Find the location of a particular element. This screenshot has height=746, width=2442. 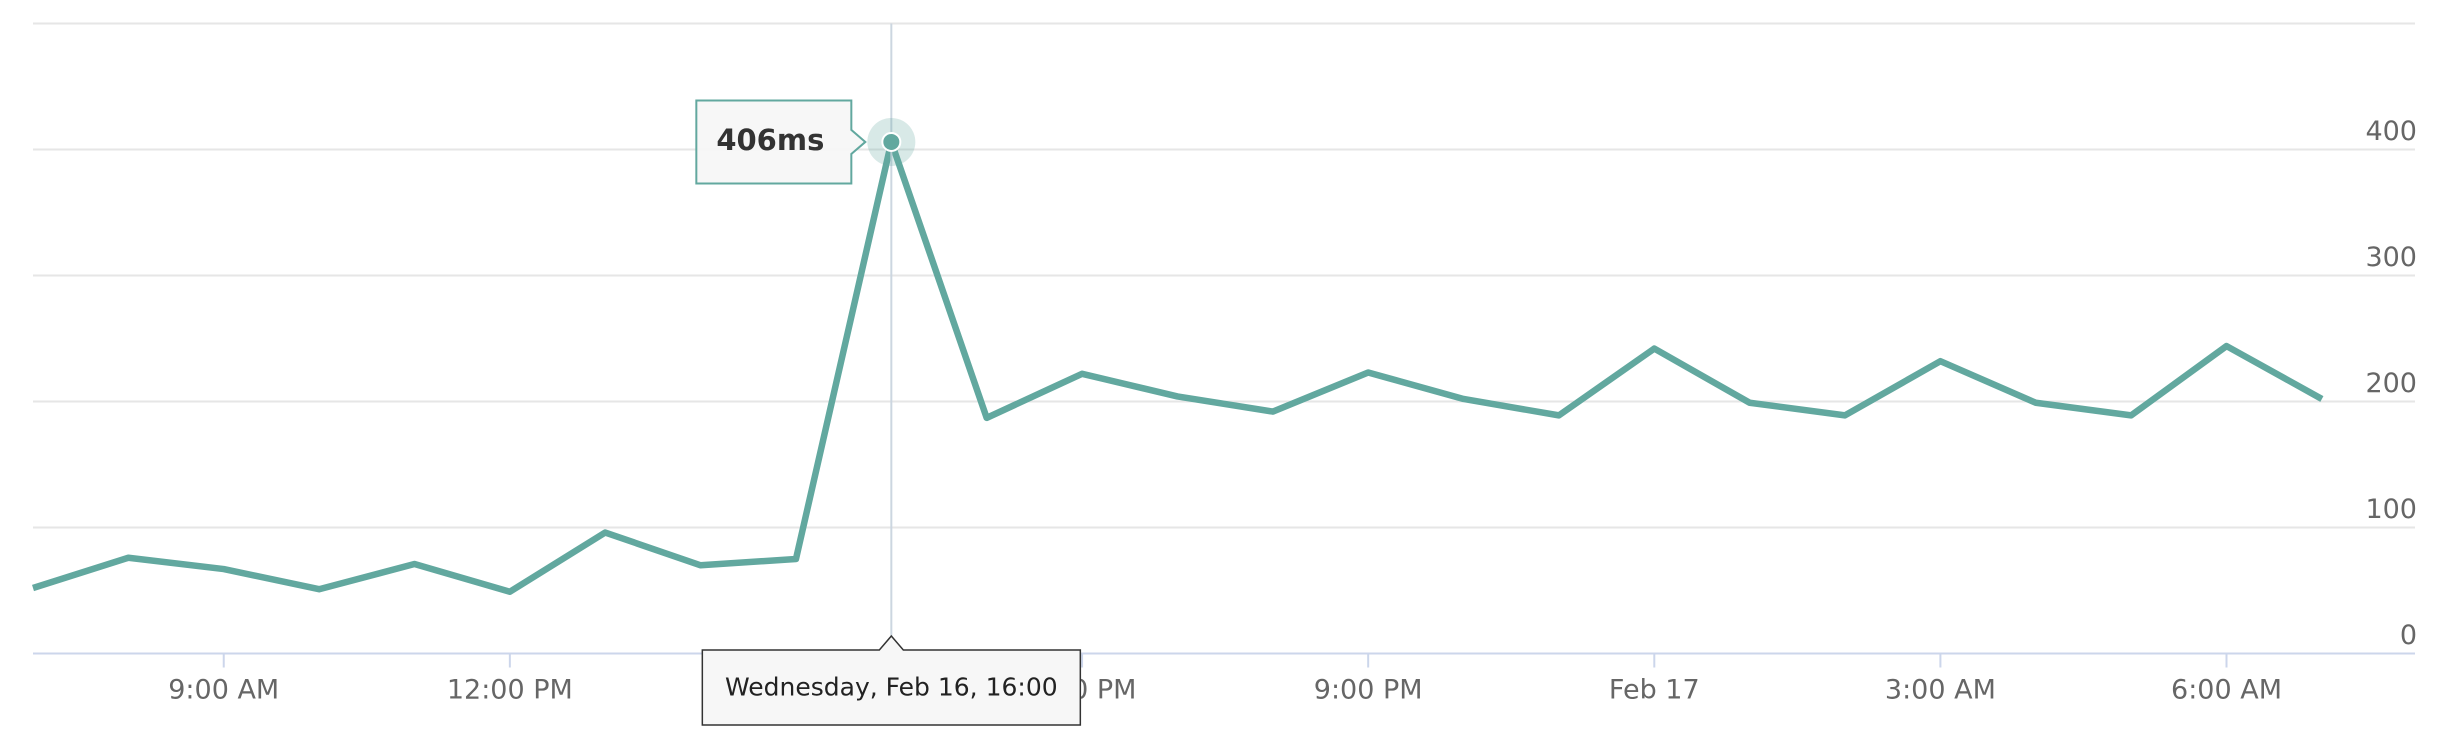

value-tooltip-text: 406ms is located at coordinates (770, 140).